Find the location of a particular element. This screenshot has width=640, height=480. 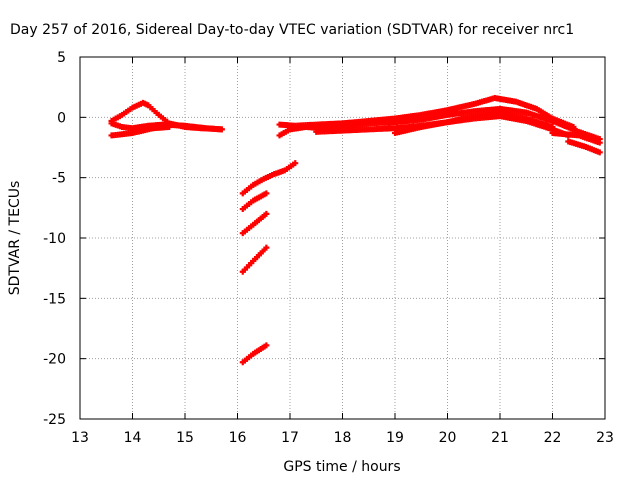

series-arc-d is located at coordinates (269, 178).